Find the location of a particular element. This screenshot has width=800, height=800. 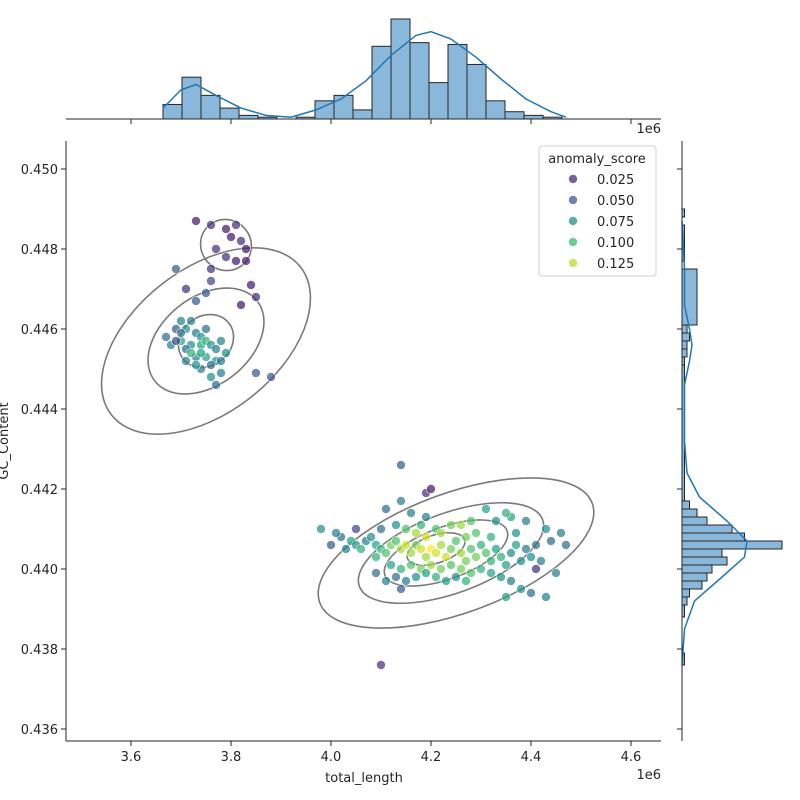

legend-title: anomaly_score is located at coordinates (597, 159).